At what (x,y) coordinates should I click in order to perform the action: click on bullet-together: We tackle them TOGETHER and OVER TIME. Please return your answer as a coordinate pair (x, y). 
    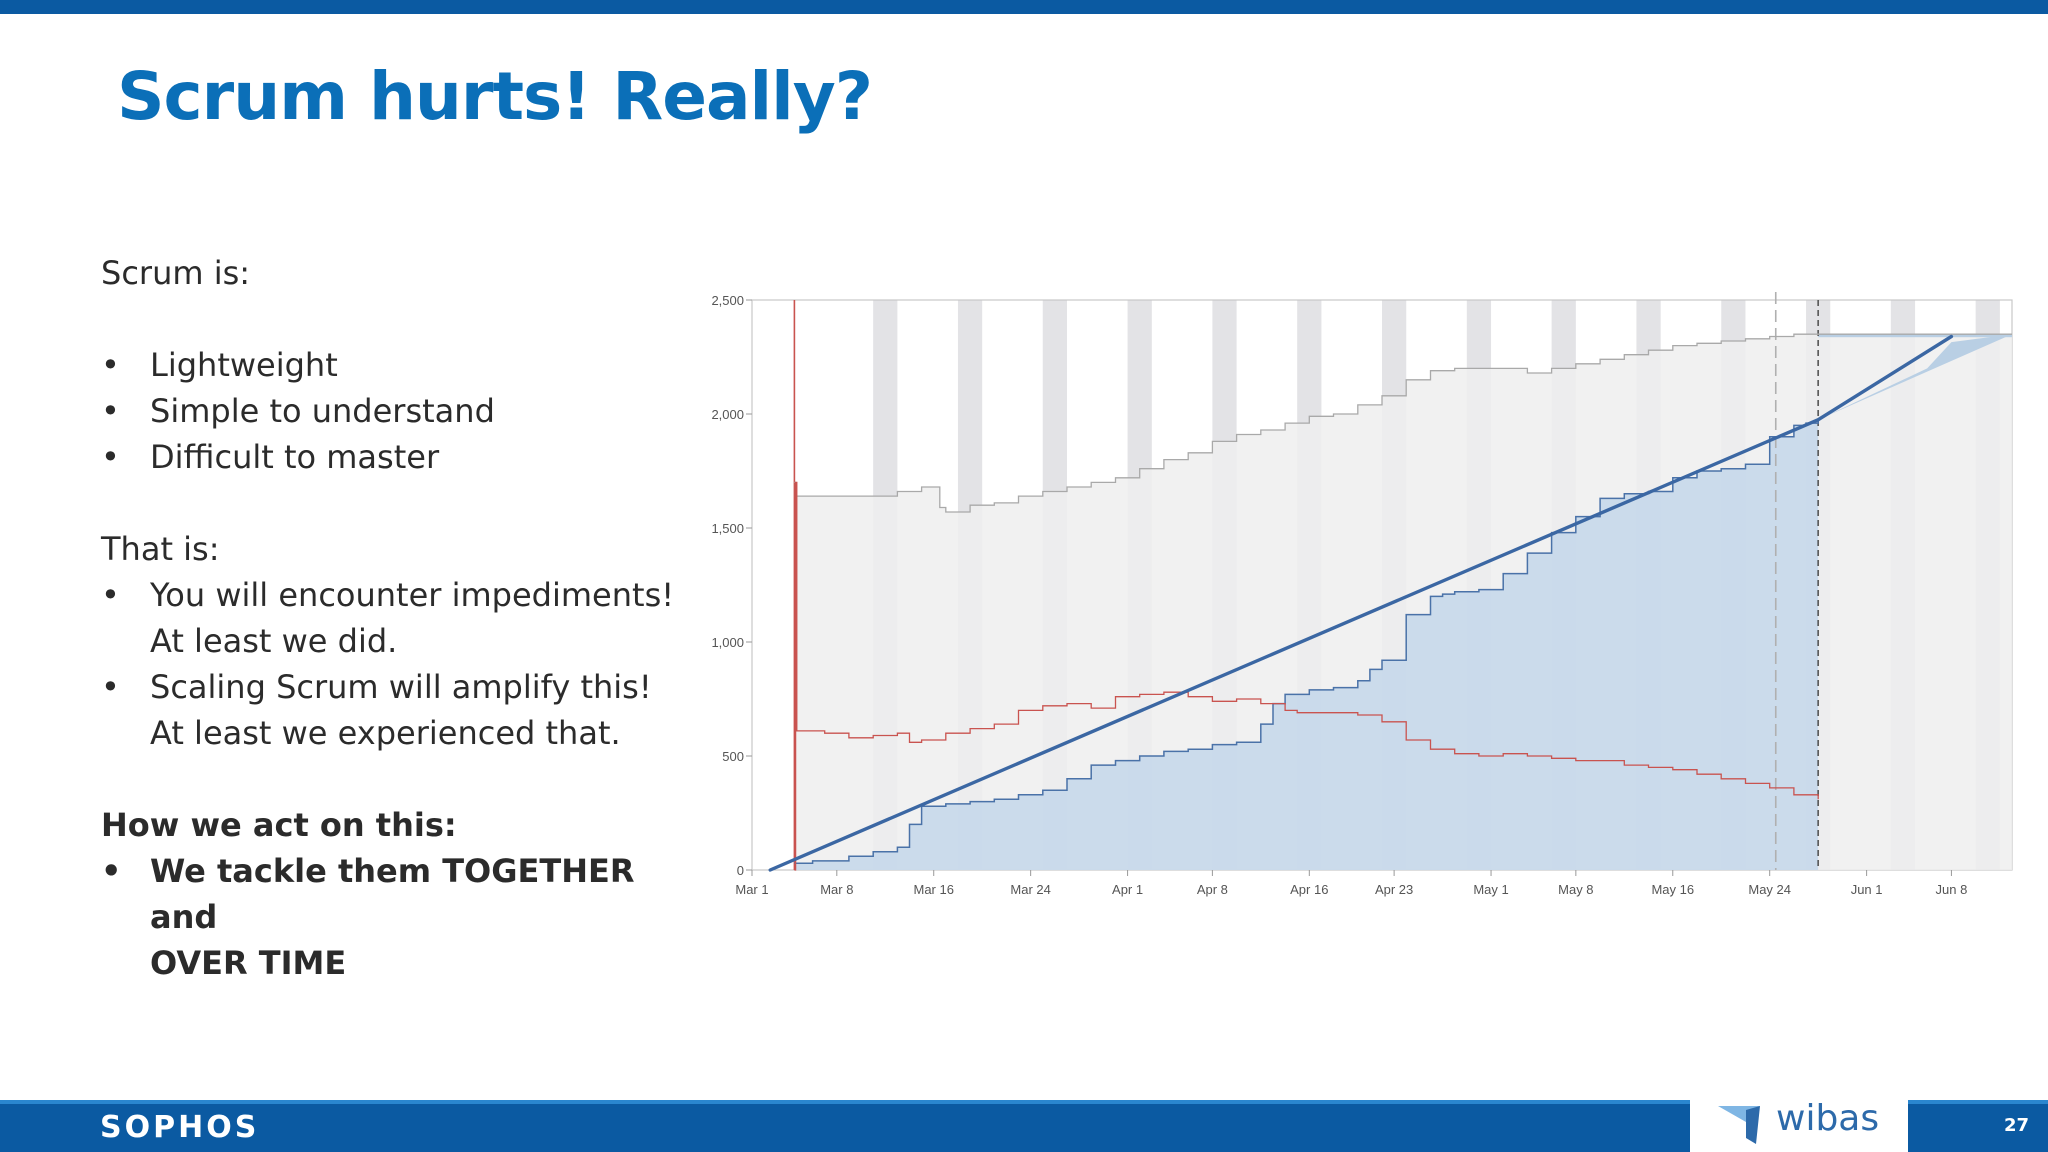
    Looking at the image, I should click on (396, 917).